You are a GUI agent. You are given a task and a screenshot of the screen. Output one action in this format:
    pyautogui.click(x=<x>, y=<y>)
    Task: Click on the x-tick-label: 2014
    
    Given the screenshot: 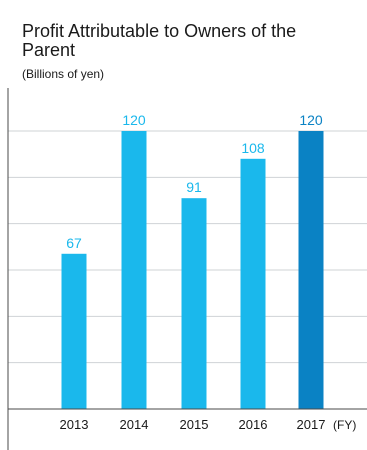 What is the action you would take?
    pyautogui.click(x=134, y=424)
    